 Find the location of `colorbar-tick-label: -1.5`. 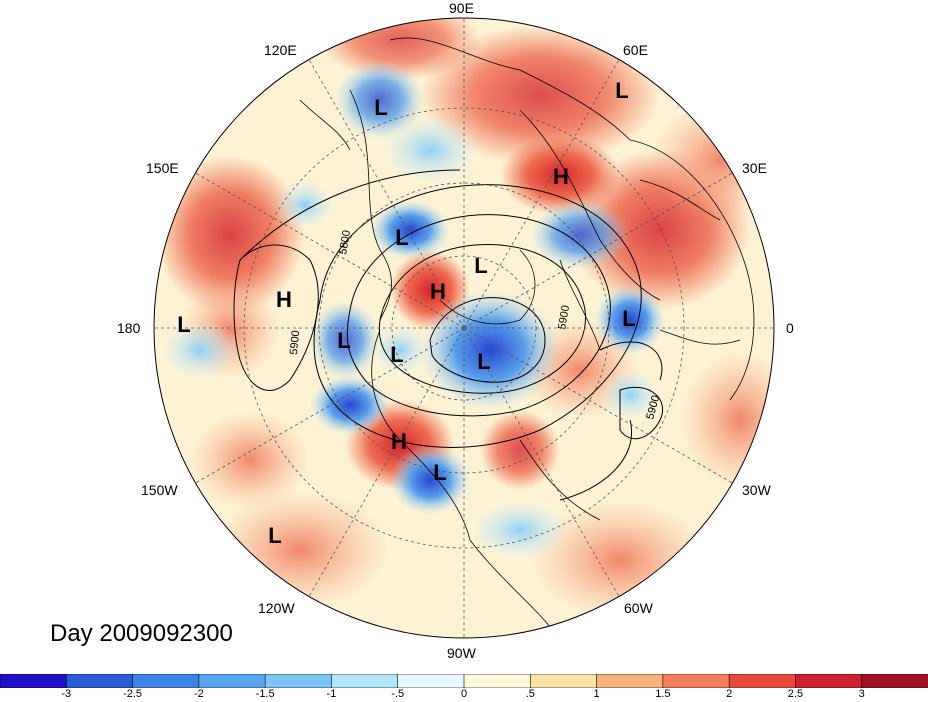

colorbar-tick-label: -1.5 is located at coordinates (265, 694).